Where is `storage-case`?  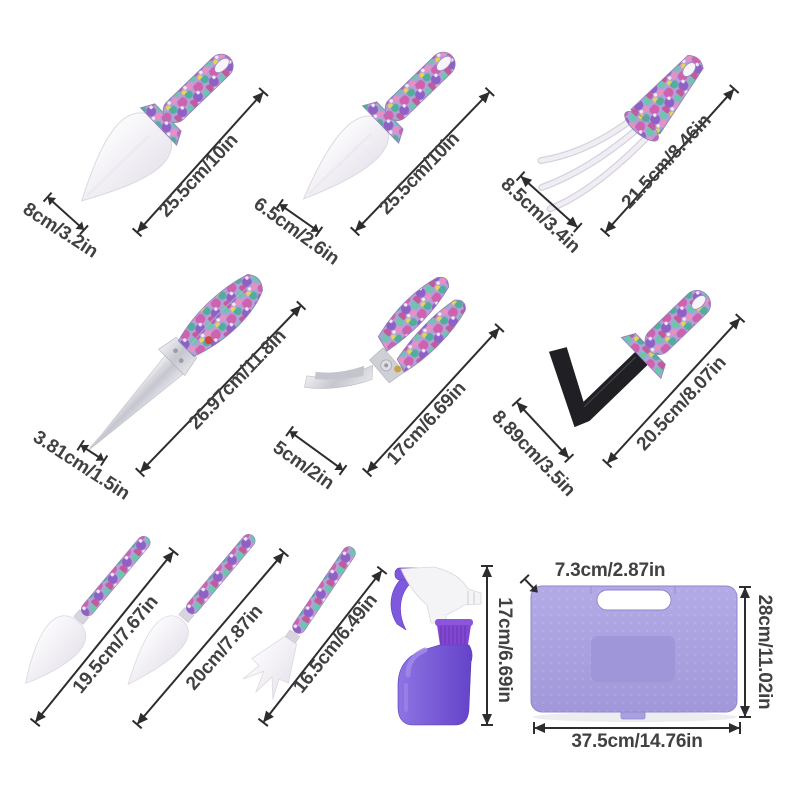 storage-case is located at coordinates (634, 653).